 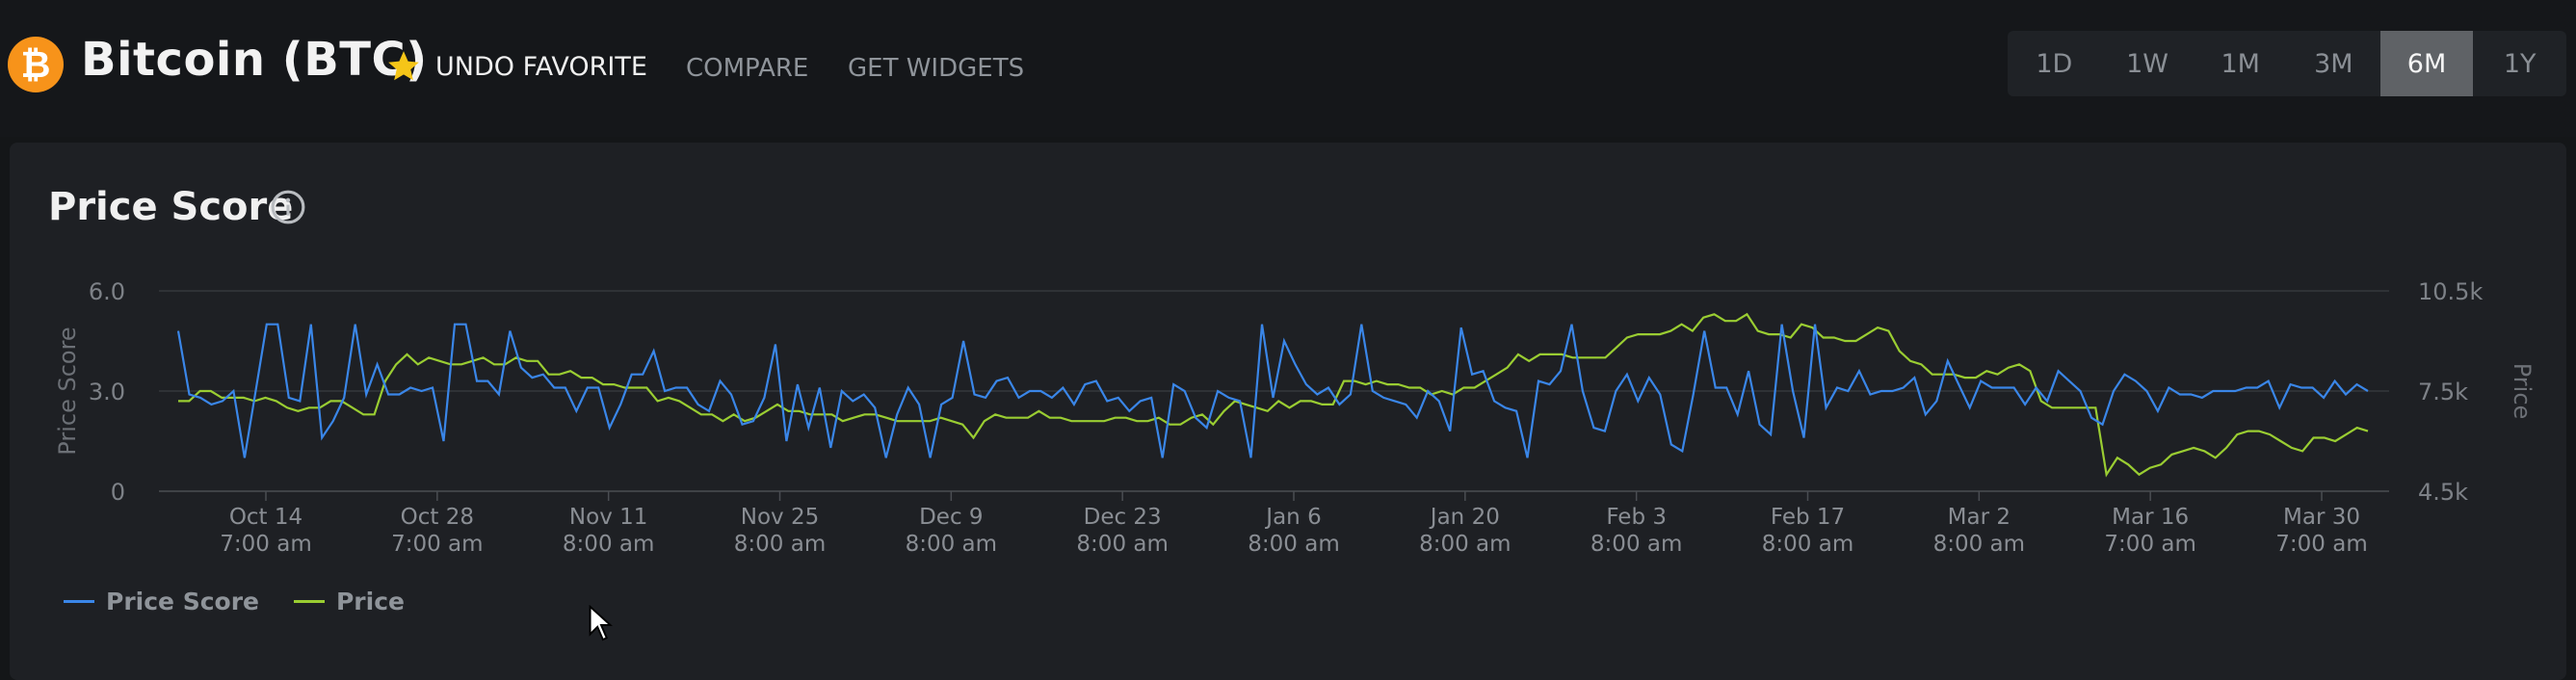 I want to click on mouse-cursor-icon, so click(x=601, y=623).